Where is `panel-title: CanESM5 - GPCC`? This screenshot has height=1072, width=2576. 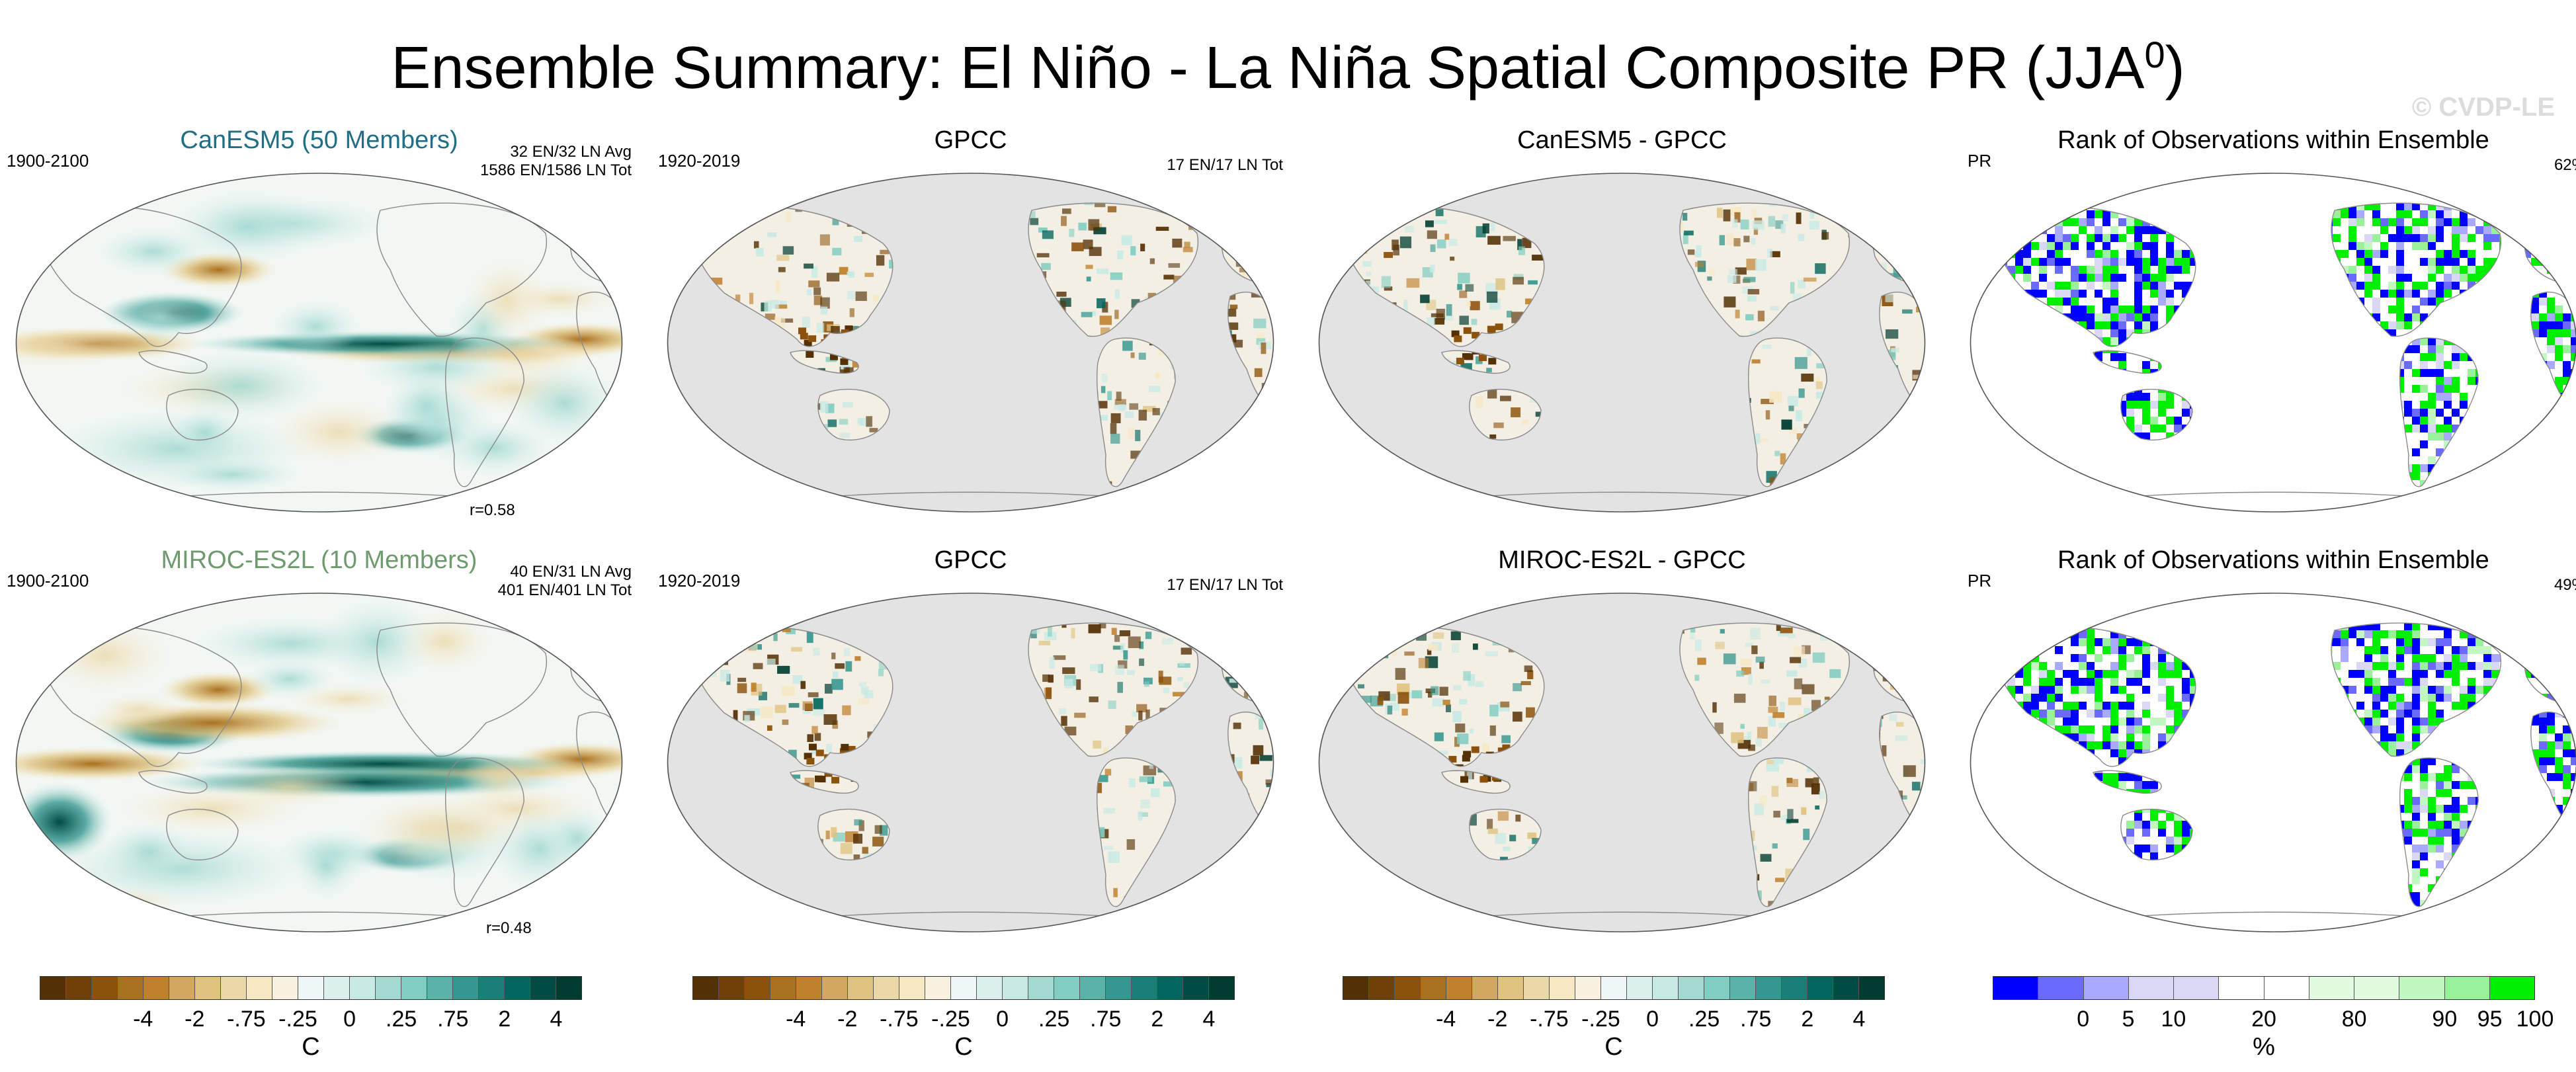
panel-title: CanESM5 - GPCC is located at coordinates (1622, 140).